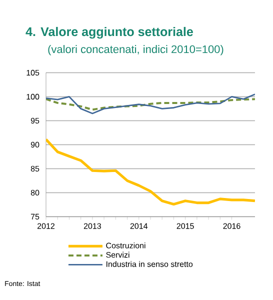  I want to click on y-tick-label: 75, so click(35, 217).